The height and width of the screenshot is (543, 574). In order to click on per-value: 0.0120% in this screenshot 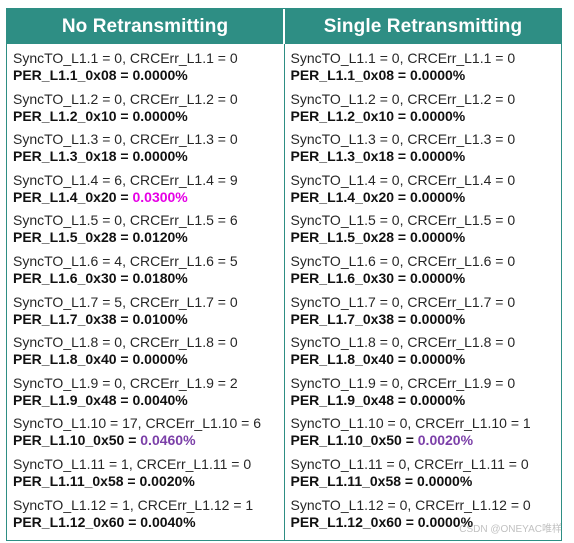, I will do `click(160, 237)`.